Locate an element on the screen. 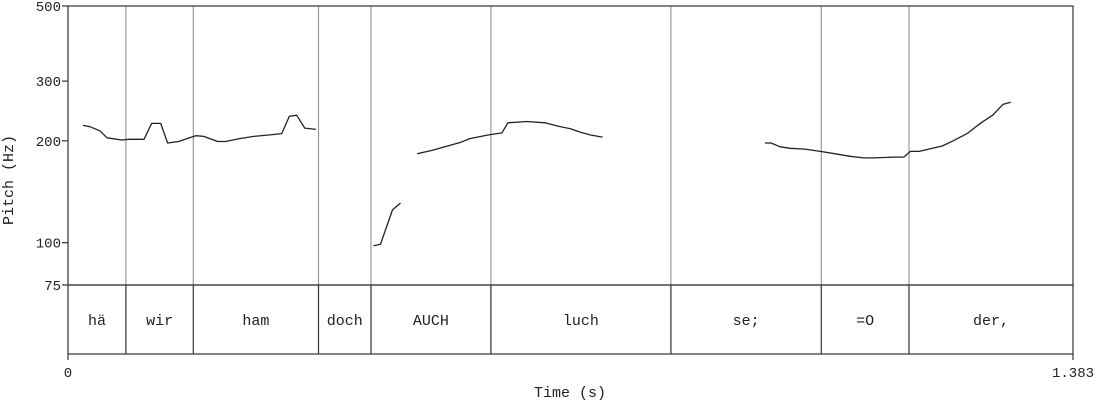 The image size is (1099, 400). word-label-6: se; is located at coordinates (746, 321).